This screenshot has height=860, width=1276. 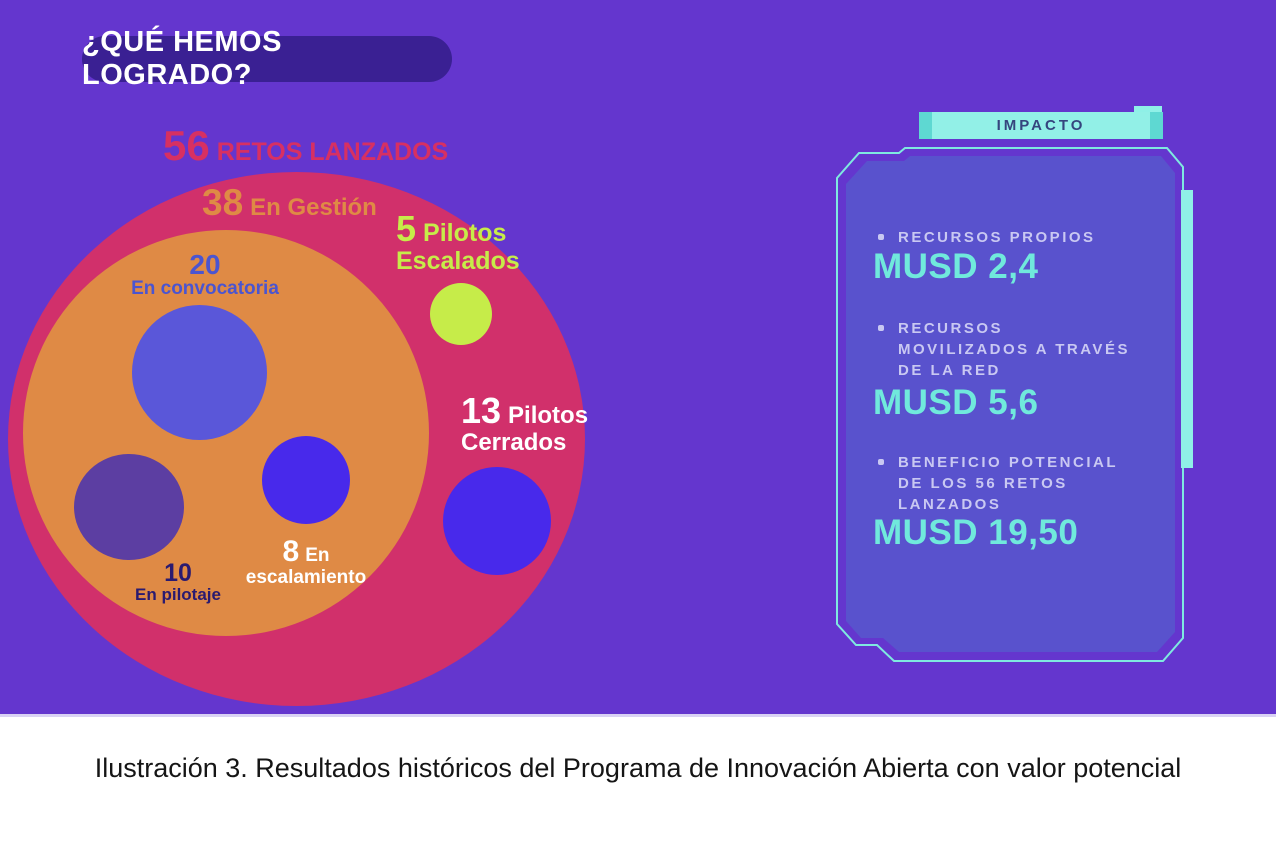 I want to click on cerrados-count: 13, so click(x=481, y=410).